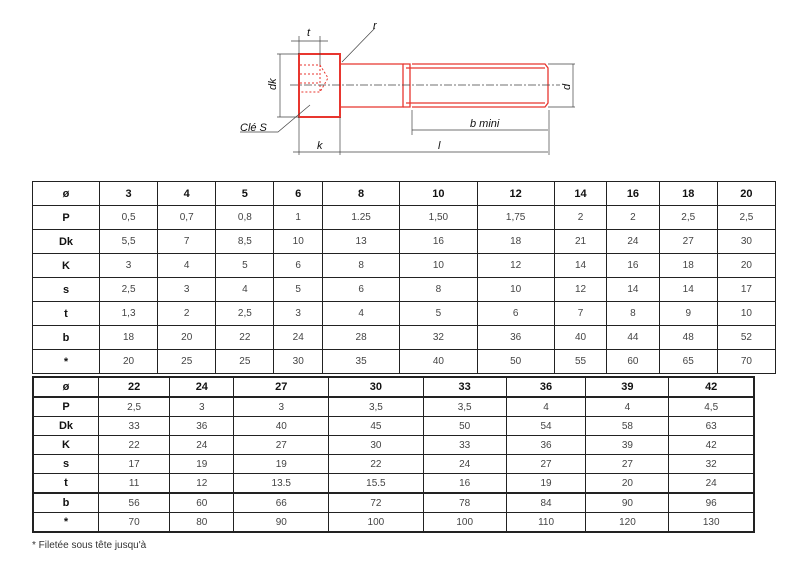 This screenshot has height=574, width=800. What do you see at coordinates (580, 361) in the screenshot?
I see `table-cell: 55` at bounding box center [580, 361].